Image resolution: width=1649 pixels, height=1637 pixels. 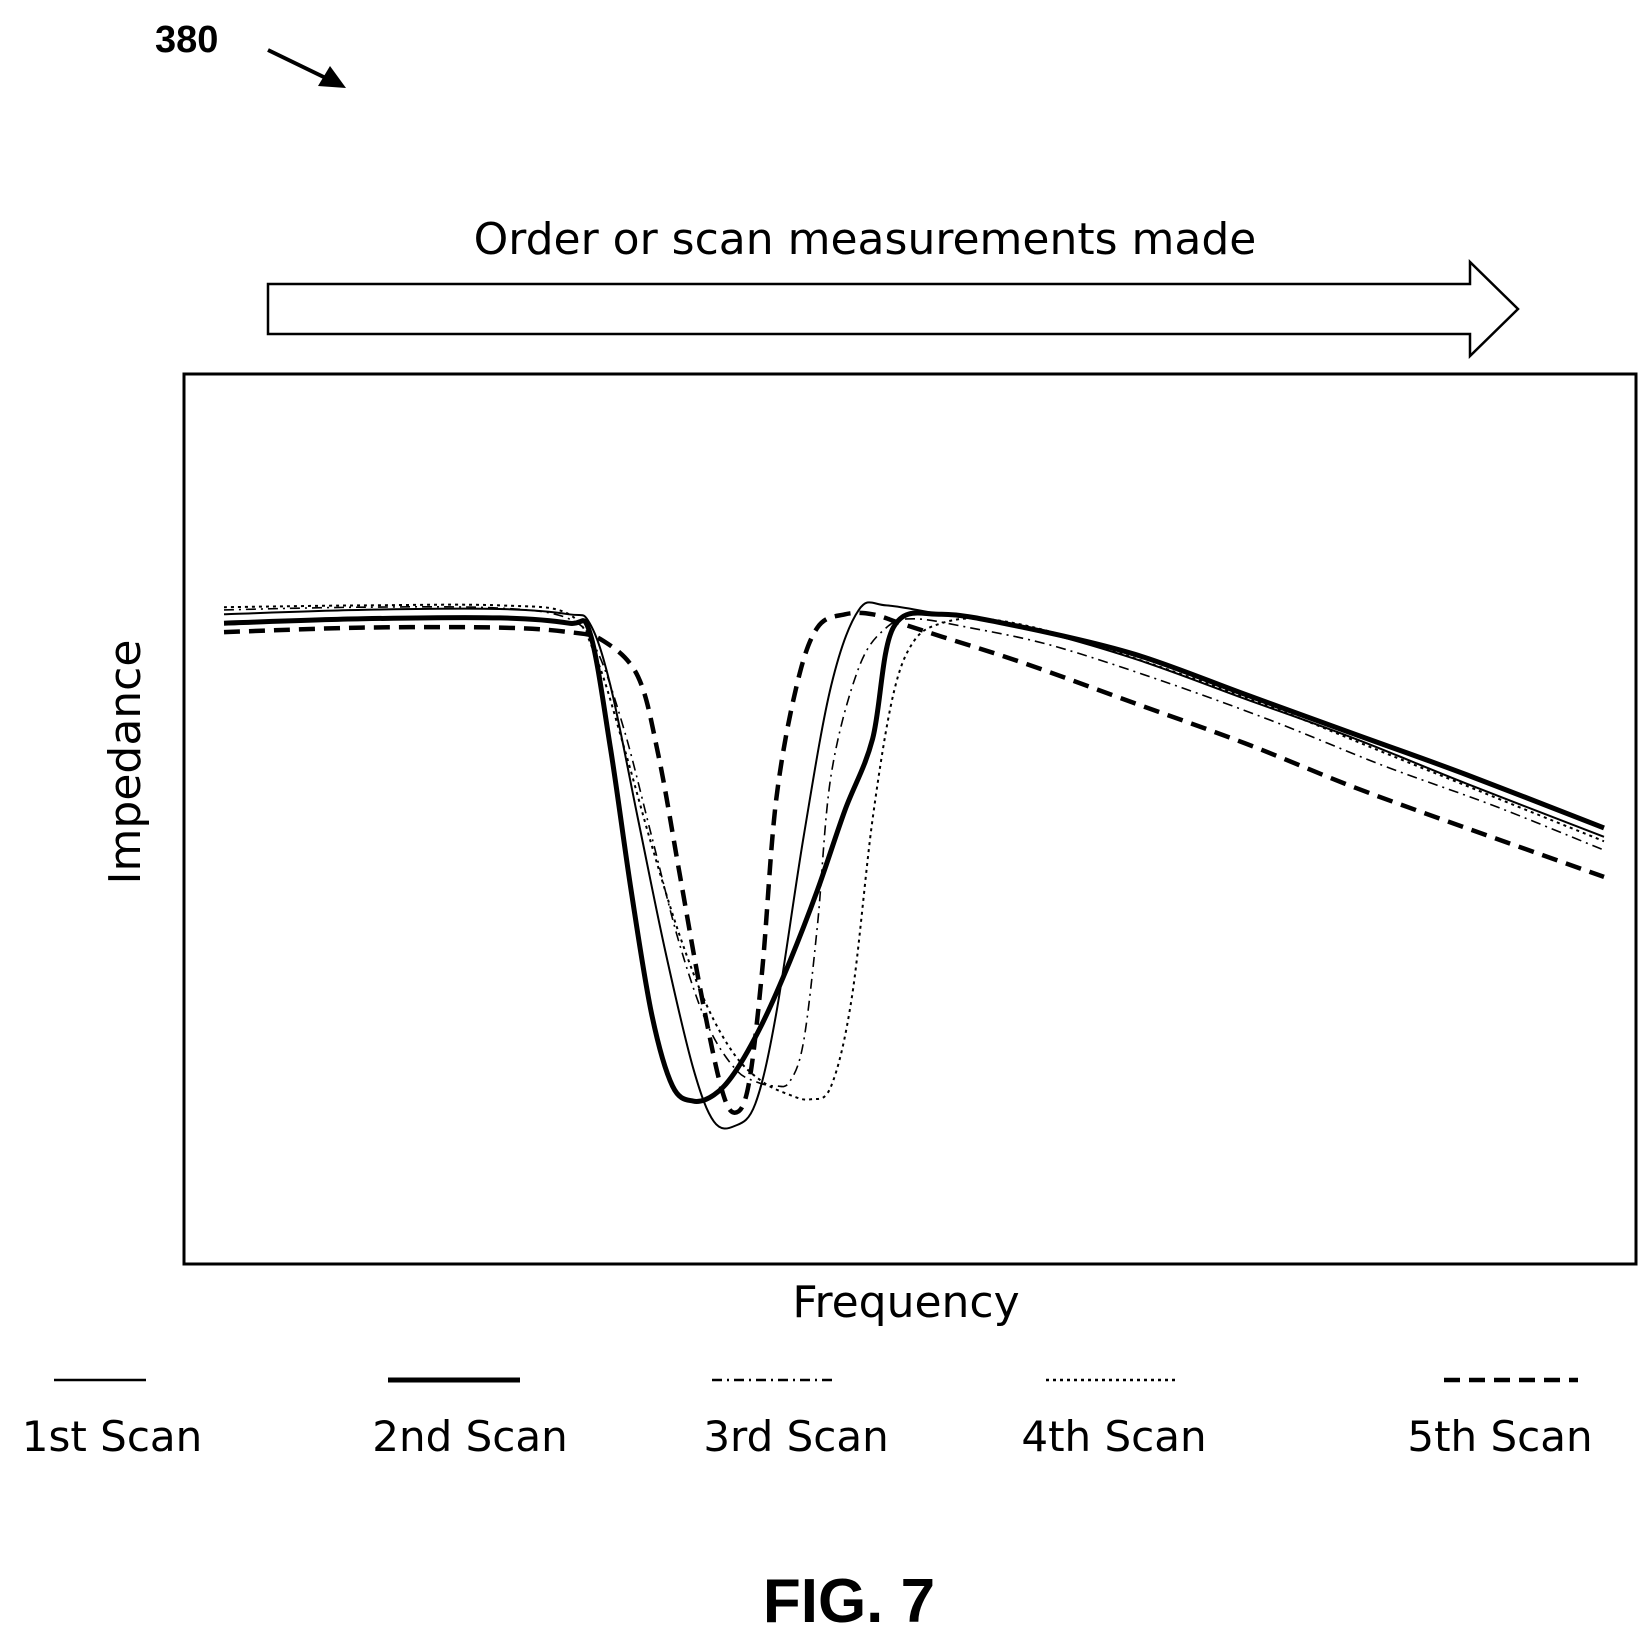 What do you see at coordinates (112, 1436) in the screenshot?
I see `legend-label-1: 1st Scan` at bounding box center [112, 1436].